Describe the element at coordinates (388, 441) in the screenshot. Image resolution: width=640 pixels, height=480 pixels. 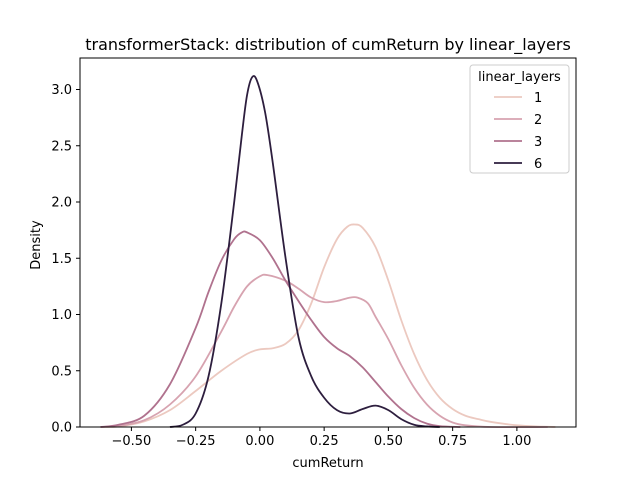
I see `x-tick-label: 0.50` at that location.